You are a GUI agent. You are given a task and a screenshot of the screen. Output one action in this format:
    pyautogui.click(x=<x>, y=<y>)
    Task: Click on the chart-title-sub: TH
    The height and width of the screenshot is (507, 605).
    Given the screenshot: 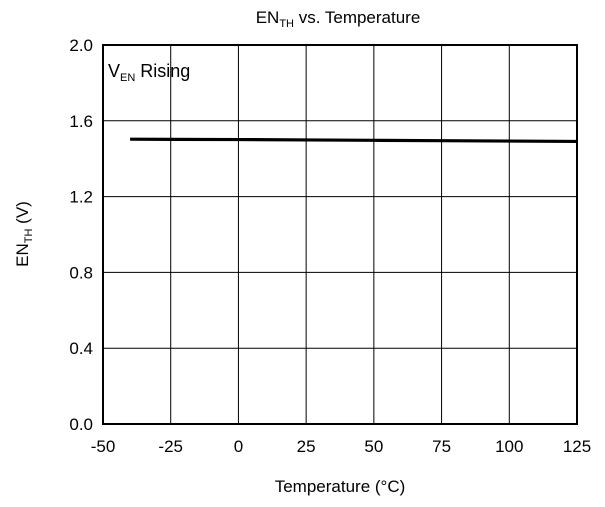 What is the action you would take?
    pyautogui.click(x=286, y=24)
    